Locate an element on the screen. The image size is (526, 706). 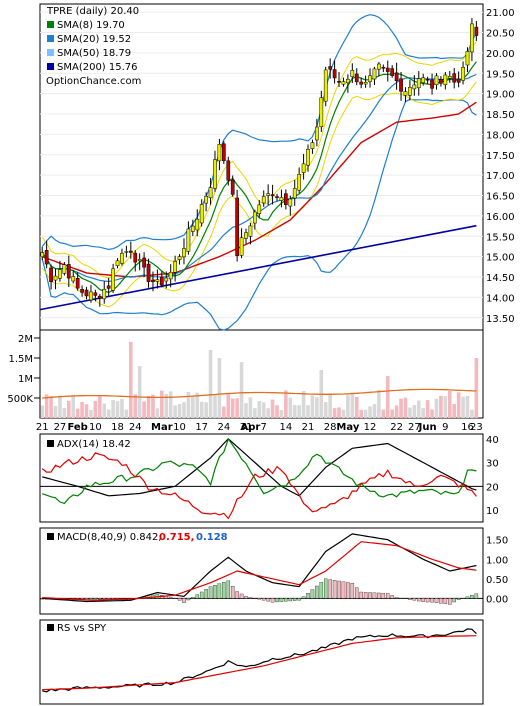
volume-tick-label: 500K is located at coordinates (20, 399).